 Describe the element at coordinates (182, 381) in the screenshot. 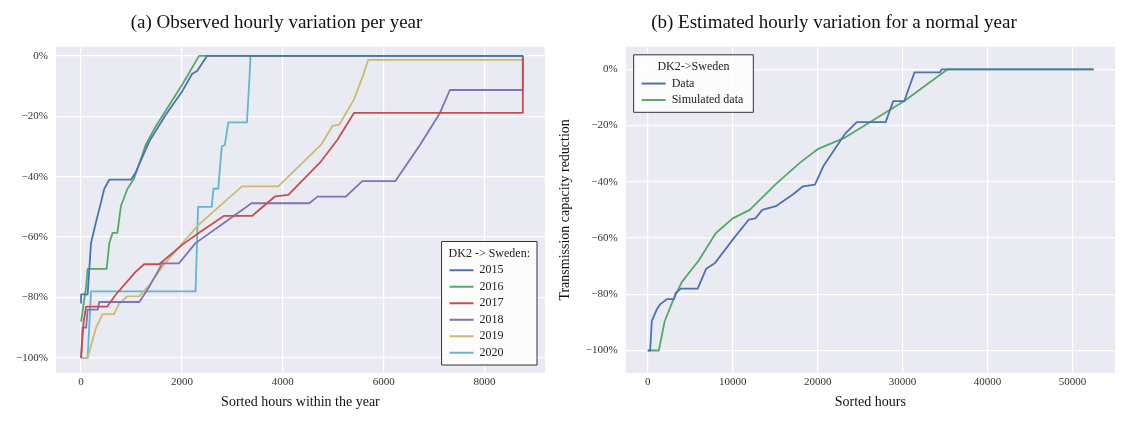

I see `x-tick-label: 2000` at that location.